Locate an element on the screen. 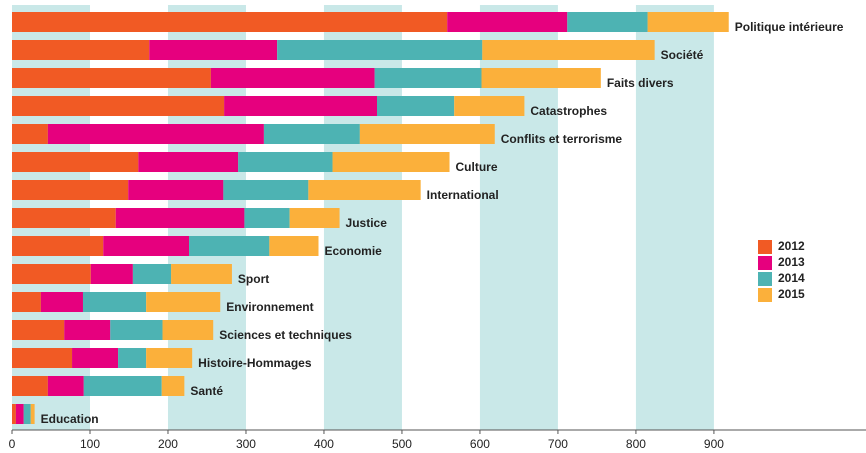 The image size is (866, 453). x-tick-label: 800 is located at coordinates (636, 444).